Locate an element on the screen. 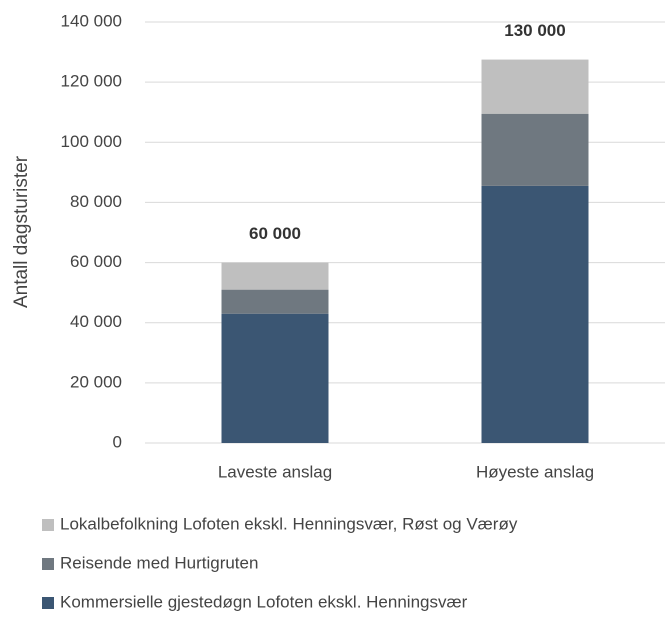 The height and width of the screenshot is (633, 670). y-tick-label: 20 000 is located at coordinates (96, 381).